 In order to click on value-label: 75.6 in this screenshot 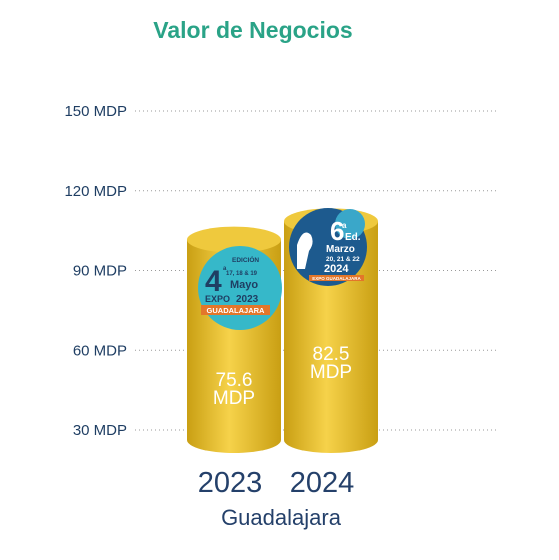, I will do `click(234, 380)`.